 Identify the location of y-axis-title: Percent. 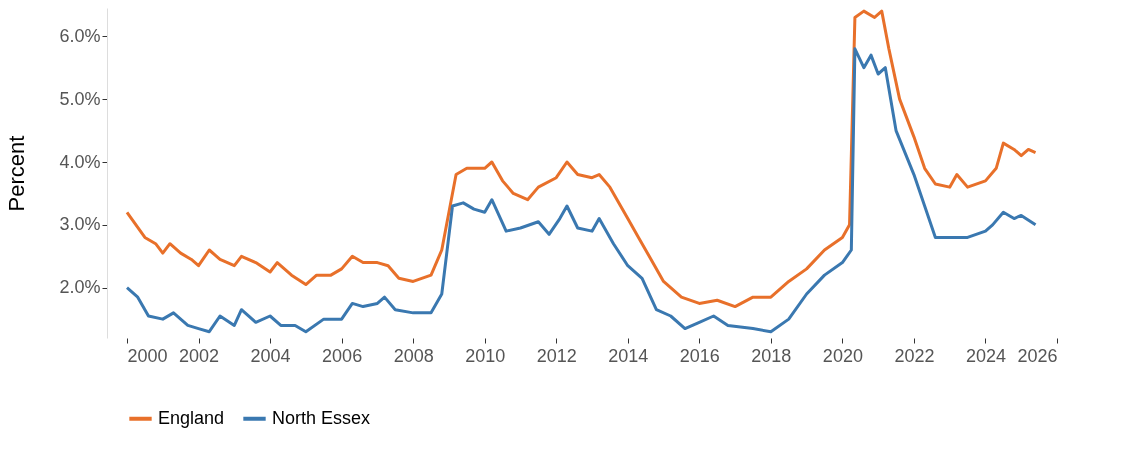
(17, 173).